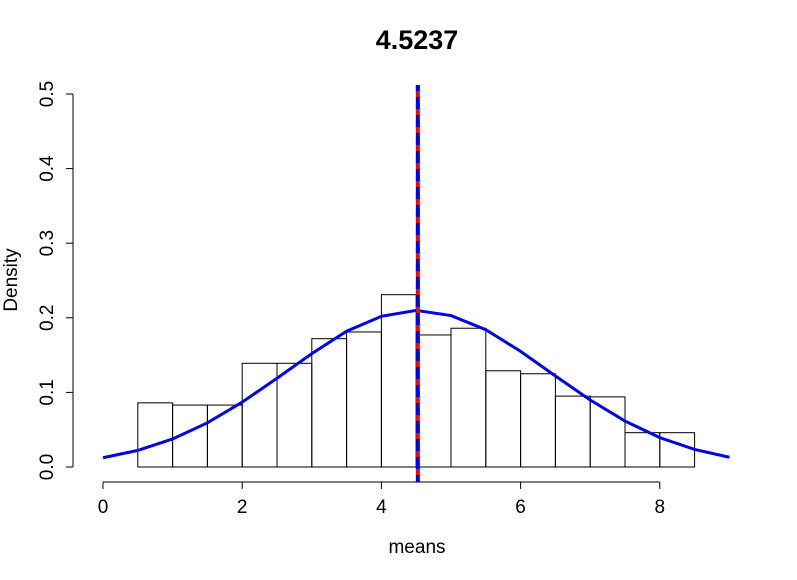  Describe the element at coordinates (660, 507) in the screenshot. I see `x-tick-label: 8` at that location.